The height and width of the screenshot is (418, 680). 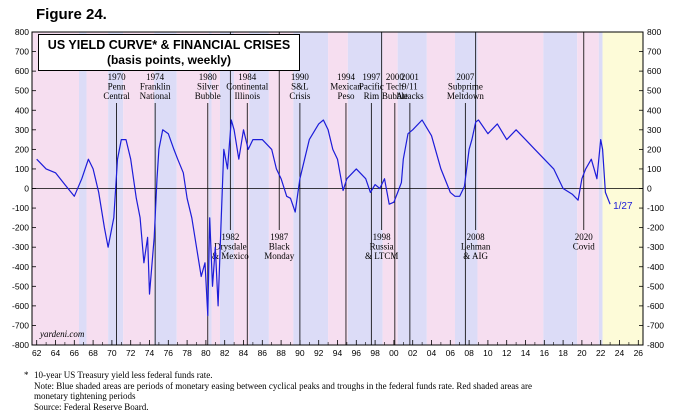 What do you see at coordinates (20, 247) in the screenshot?
I see `y-tick-label-left: -300` at bounding box center [20, 247].